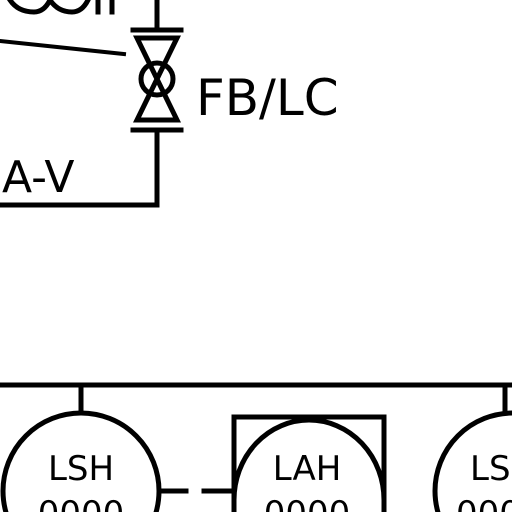  Describe the element at coordinates (490, 469) in the screenshot. I see `instrument-tag-ls: LS` at that location.